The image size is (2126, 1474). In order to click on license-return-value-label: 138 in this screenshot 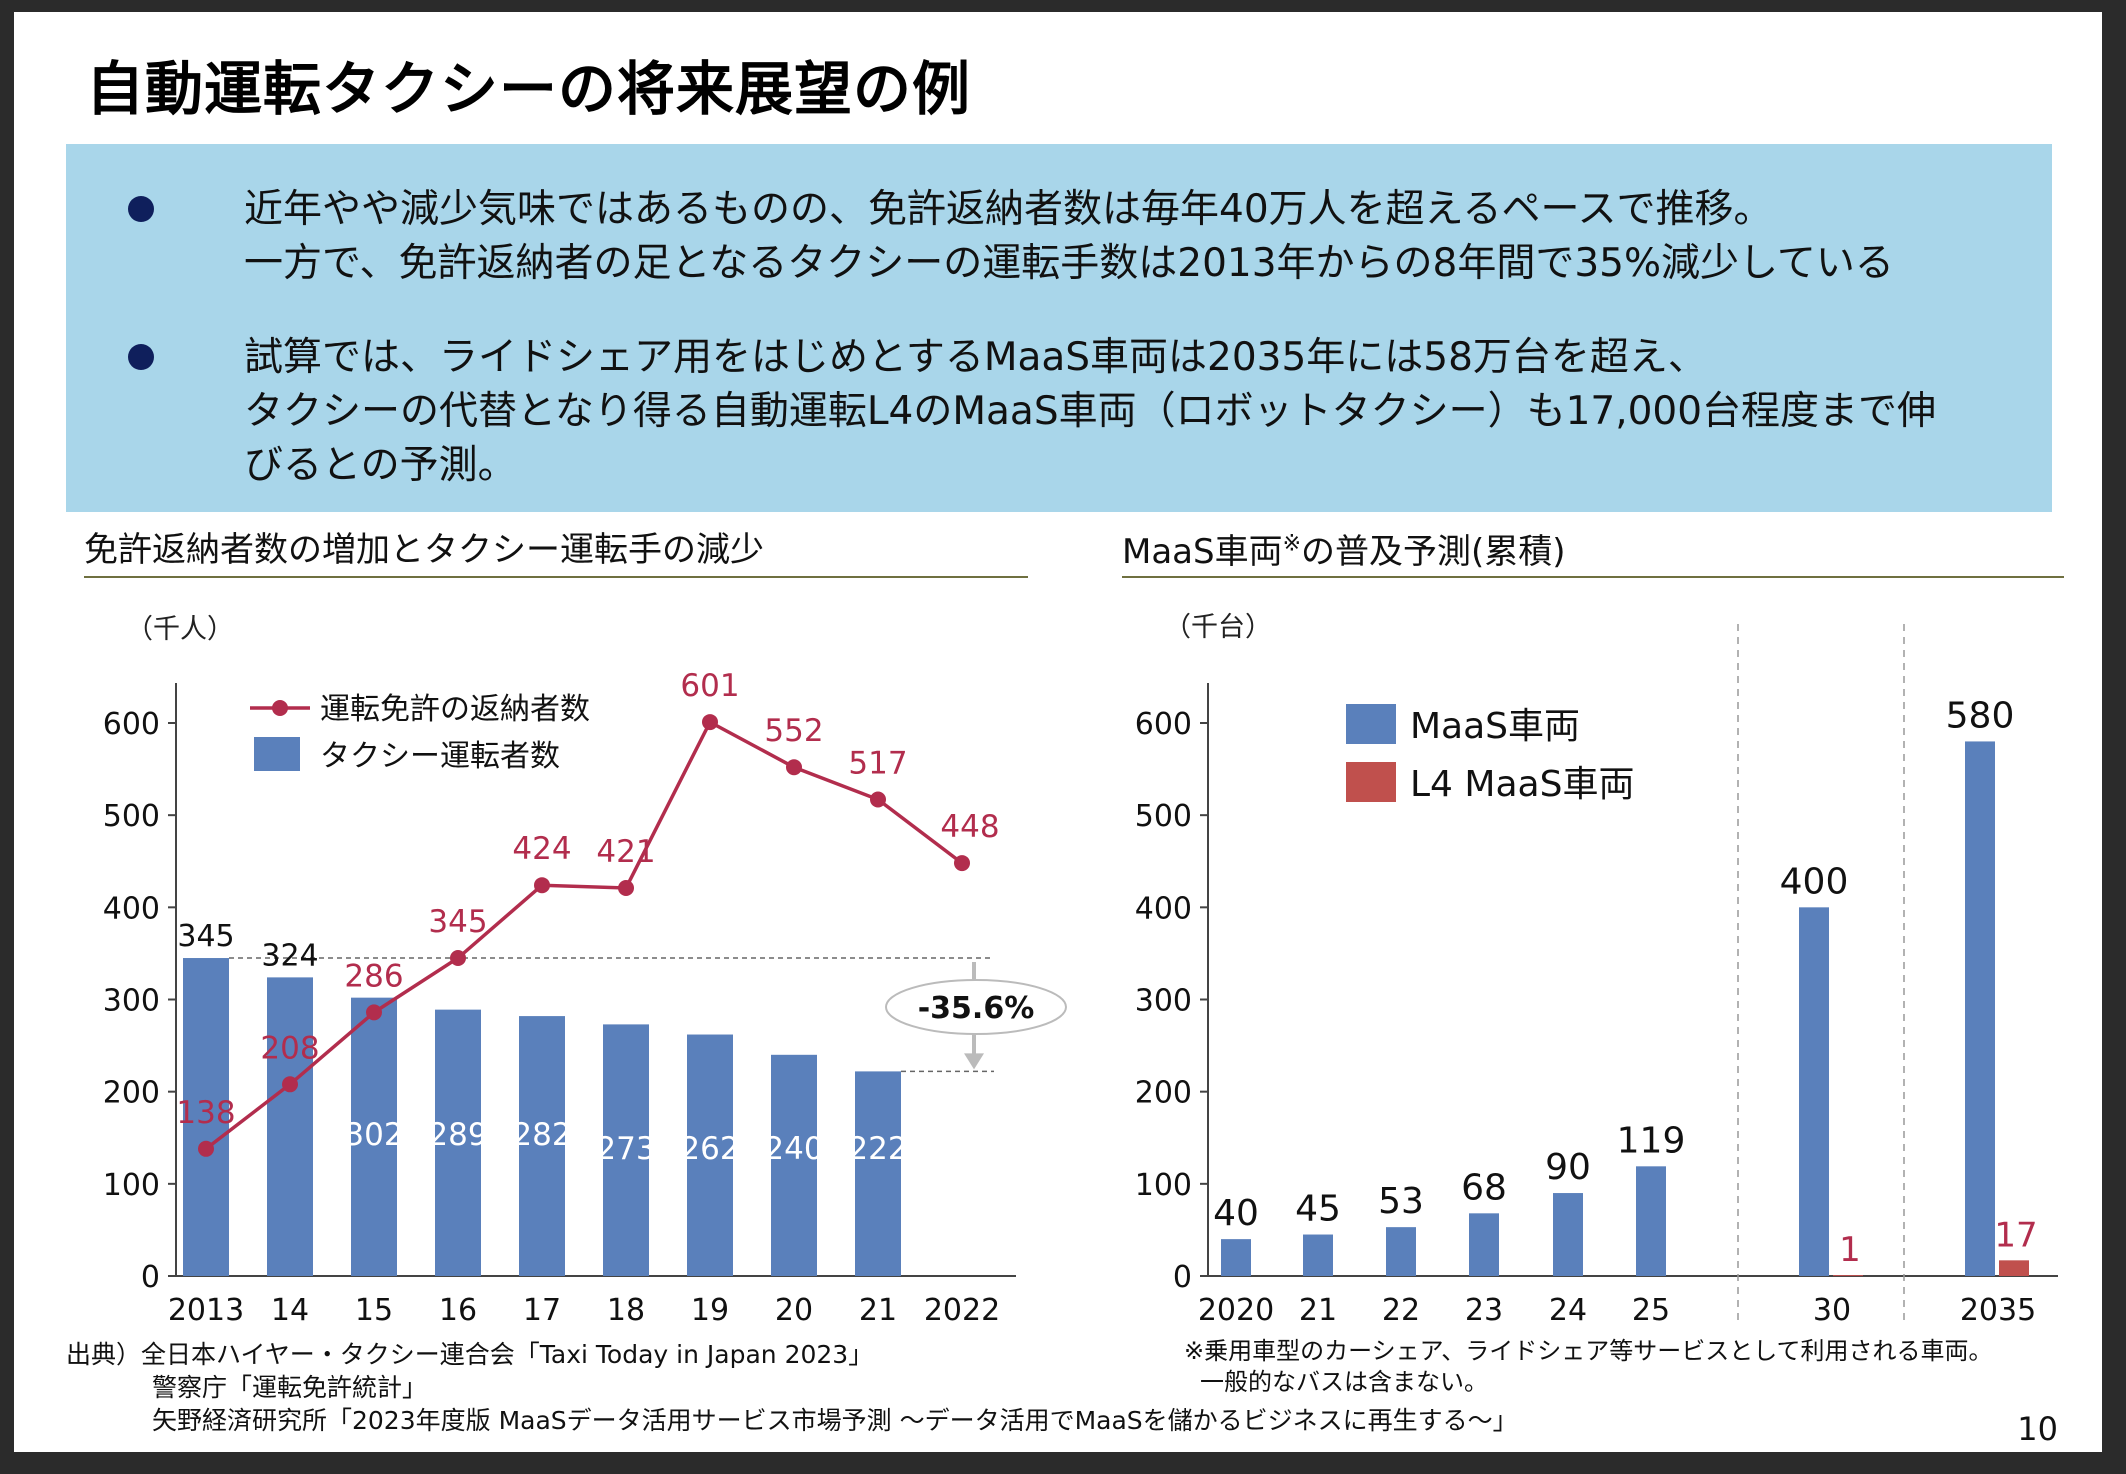, I will do `click(205, 1113)`.